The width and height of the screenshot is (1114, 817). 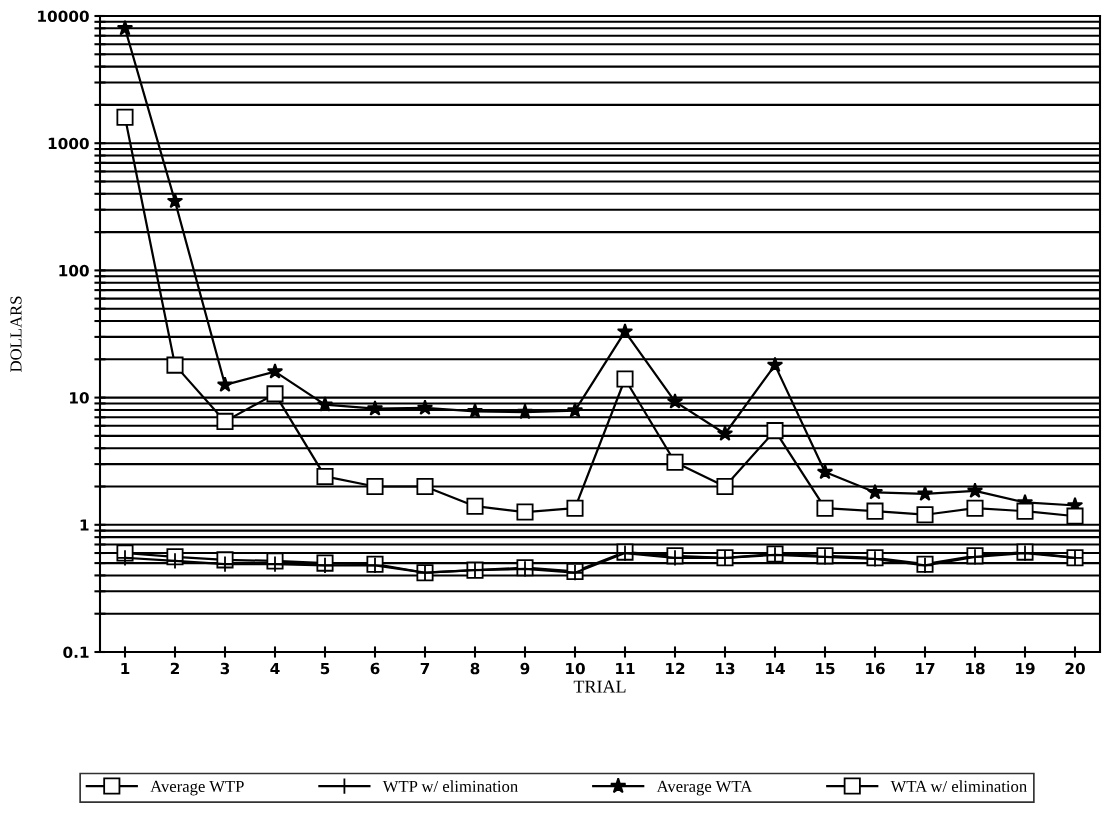 I want to click on legend-label: Average WTA, so click(x=704, y=788).